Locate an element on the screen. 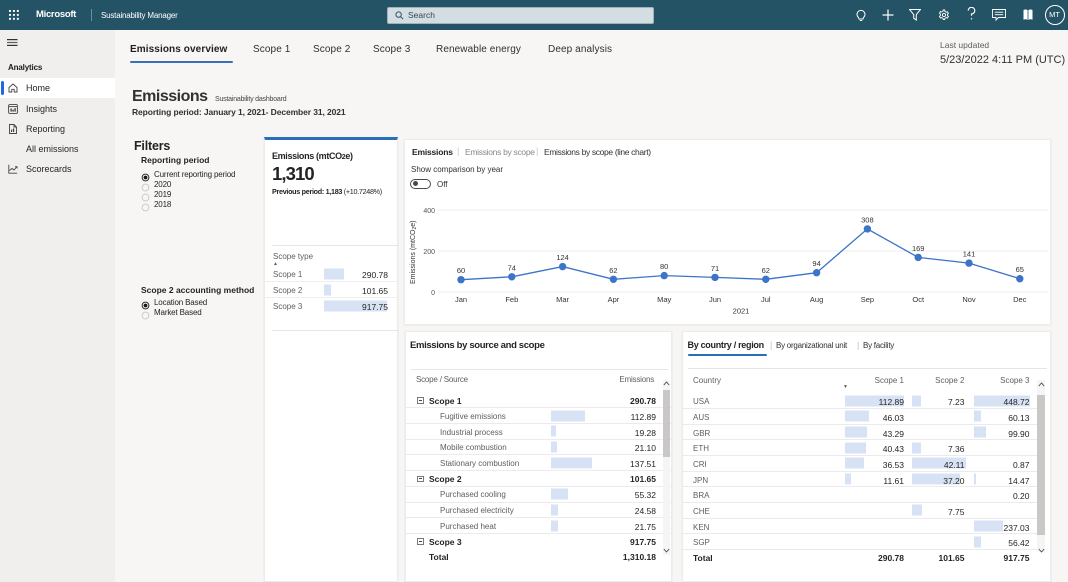 This screenshot has width=1068, height=582. svg-text: 400 is located at coordinates (429, 211).